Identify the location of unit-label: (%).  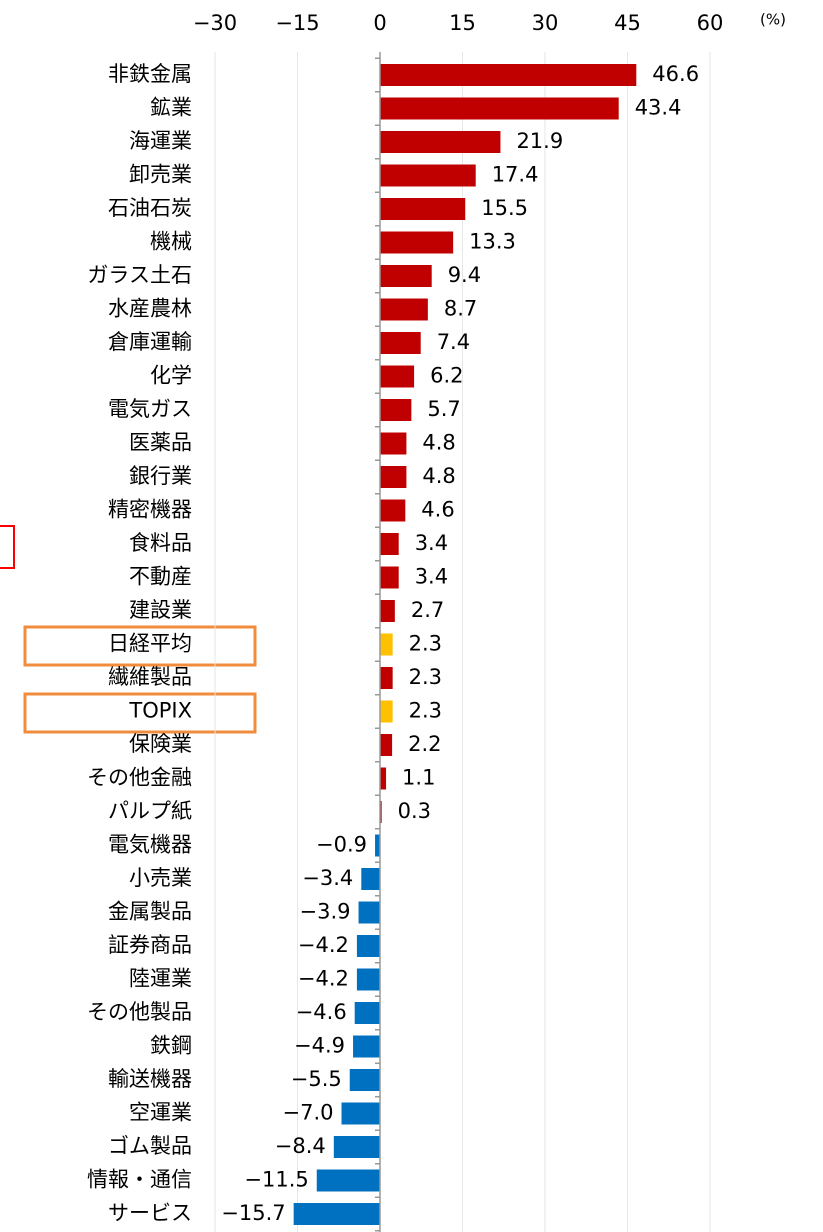
(773, 20).